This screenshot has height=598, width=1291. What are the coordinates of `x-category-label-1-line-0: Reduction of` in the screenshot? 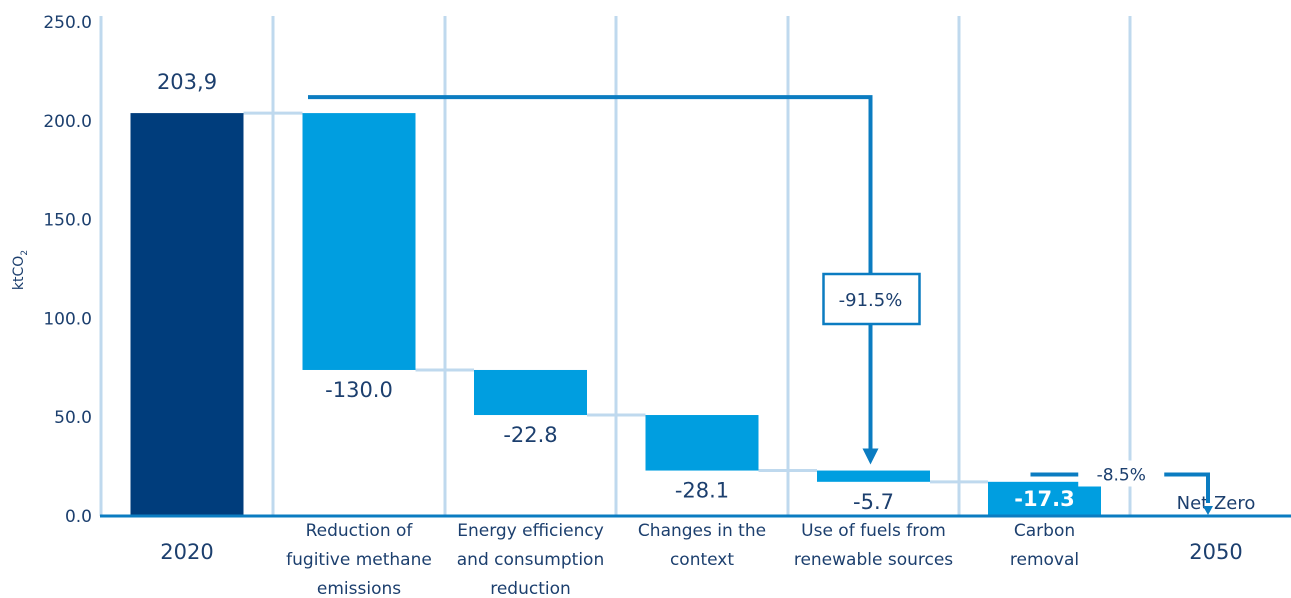 It's located at (360, 531).